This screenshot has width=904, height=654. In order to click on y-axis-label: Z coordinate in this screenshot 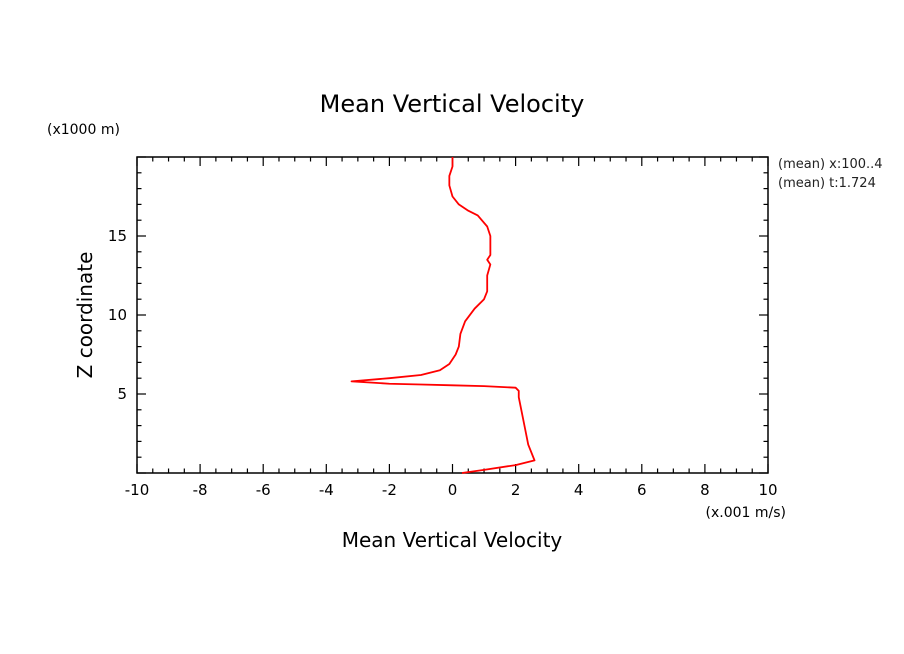, I will do `click(85, 315)`.